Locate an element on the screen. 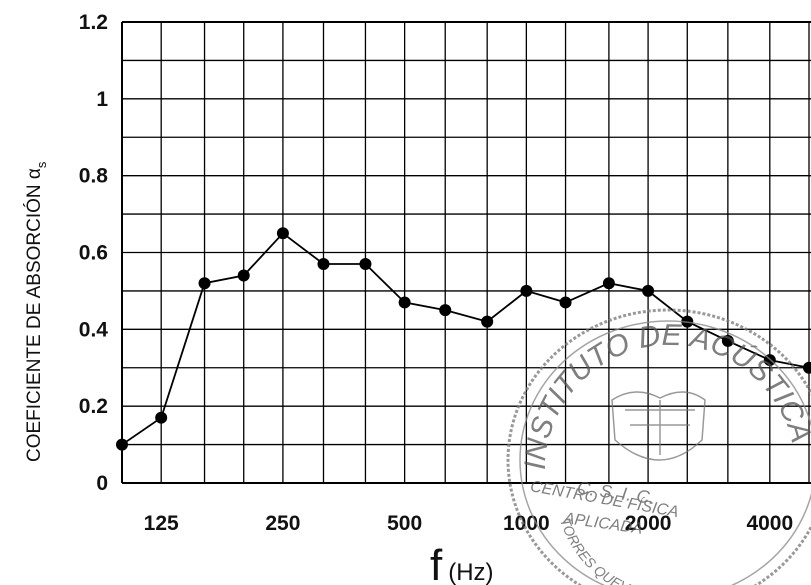  y-axis-label: COEFICIENTE DE ABSORCIÓN αs is located at coordinates (36, 311).